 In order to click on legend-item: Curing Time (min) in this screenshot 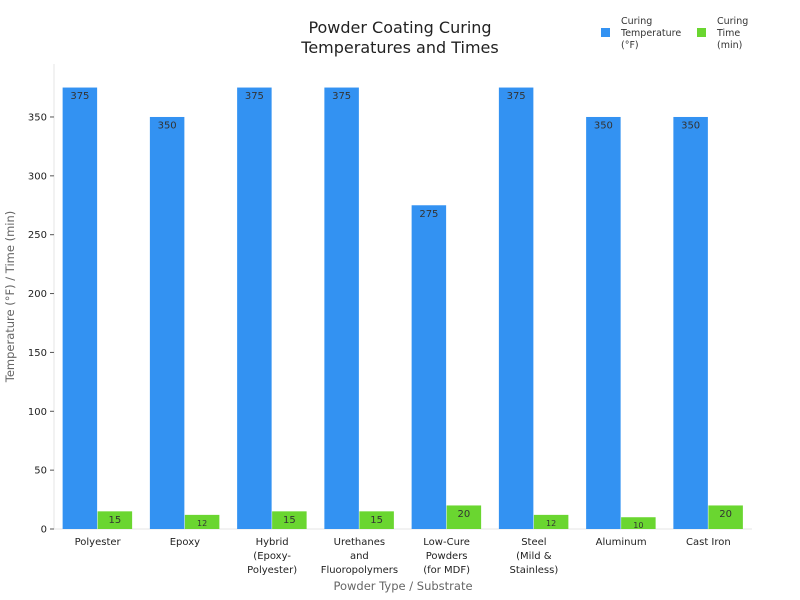, I will do `click(722, 33)`.